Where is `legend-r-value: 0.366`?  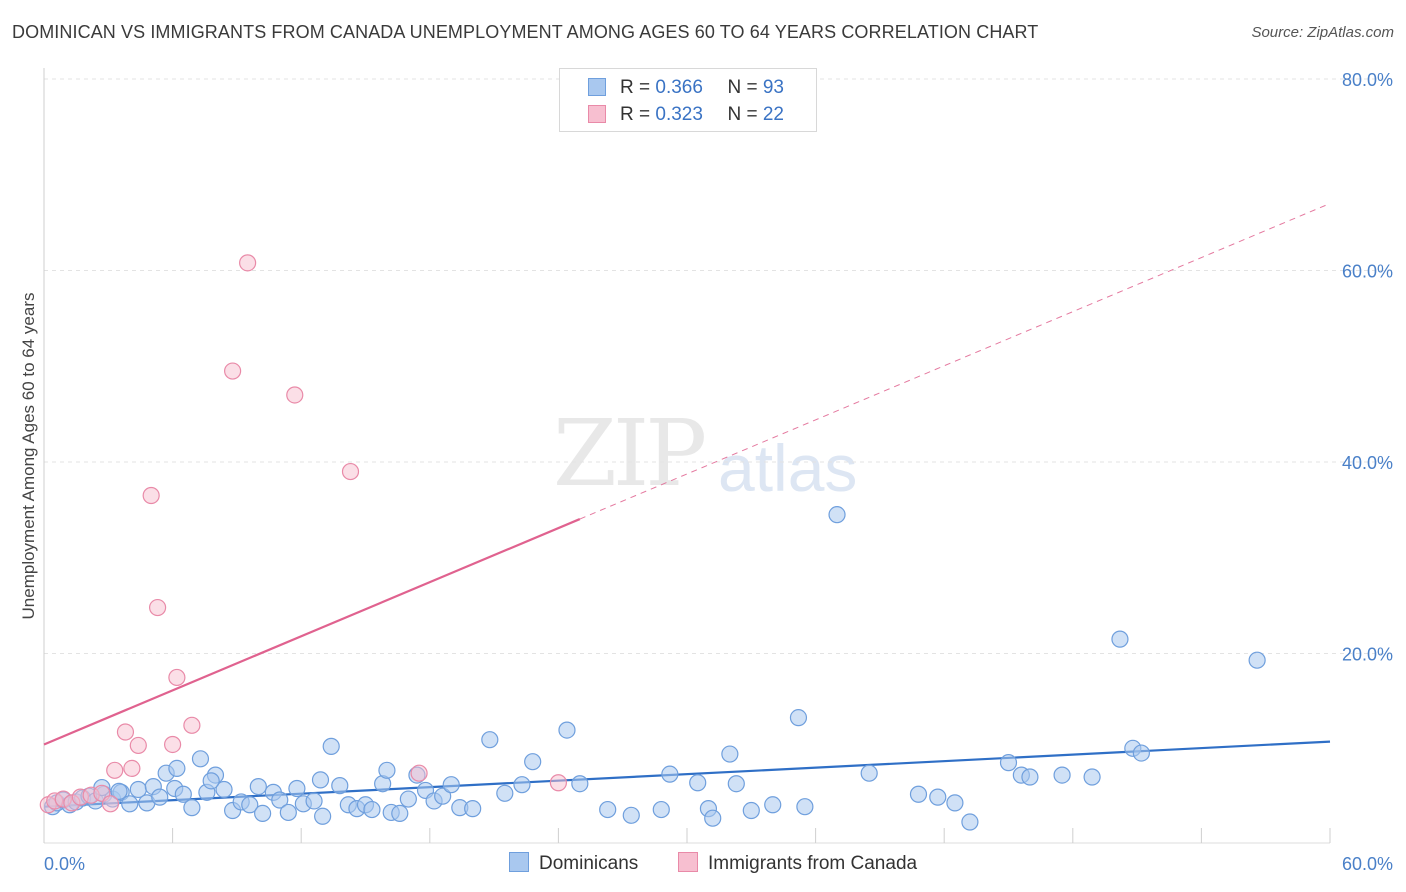
legend-r-value: 0.366 is located at coordinates (679, 87).